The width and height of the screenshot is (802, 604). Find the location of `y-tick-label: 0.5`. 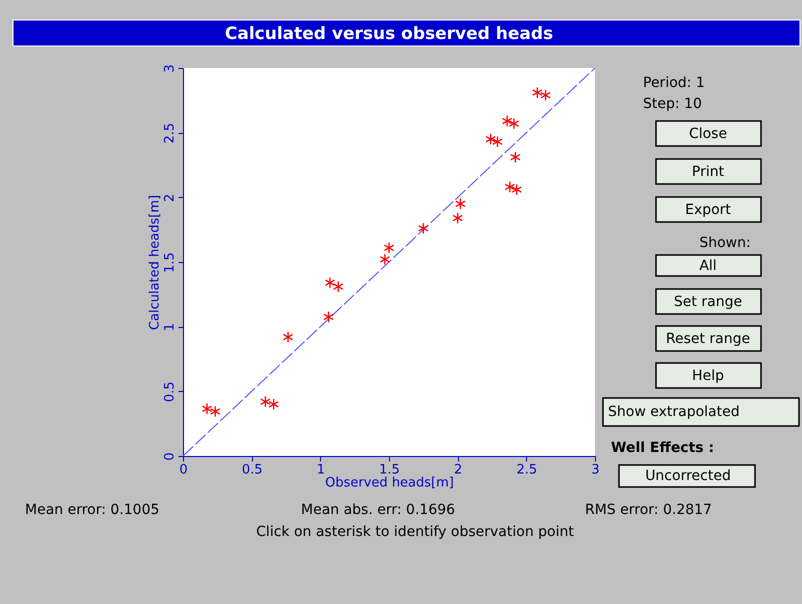

y-tick-label: 0.5 is located at coordinates (170, 391).